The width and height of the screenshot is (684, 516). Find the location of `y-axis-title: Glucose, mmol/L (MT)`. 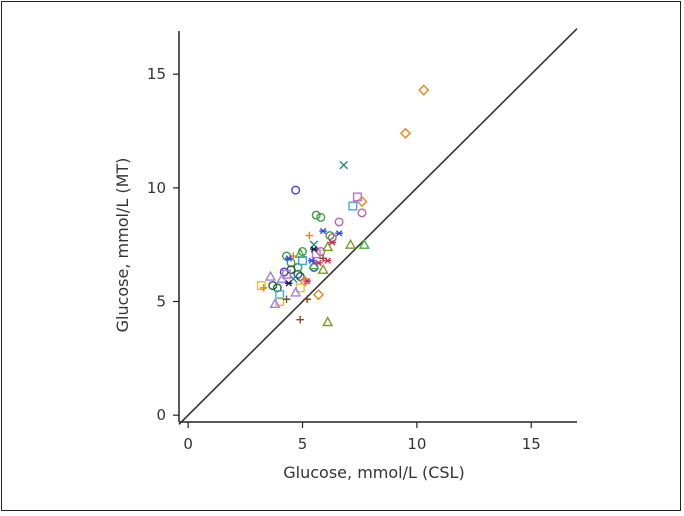

y-axis-title: Glucose, mmol/L (MT) is located at coordinates (122, 245).